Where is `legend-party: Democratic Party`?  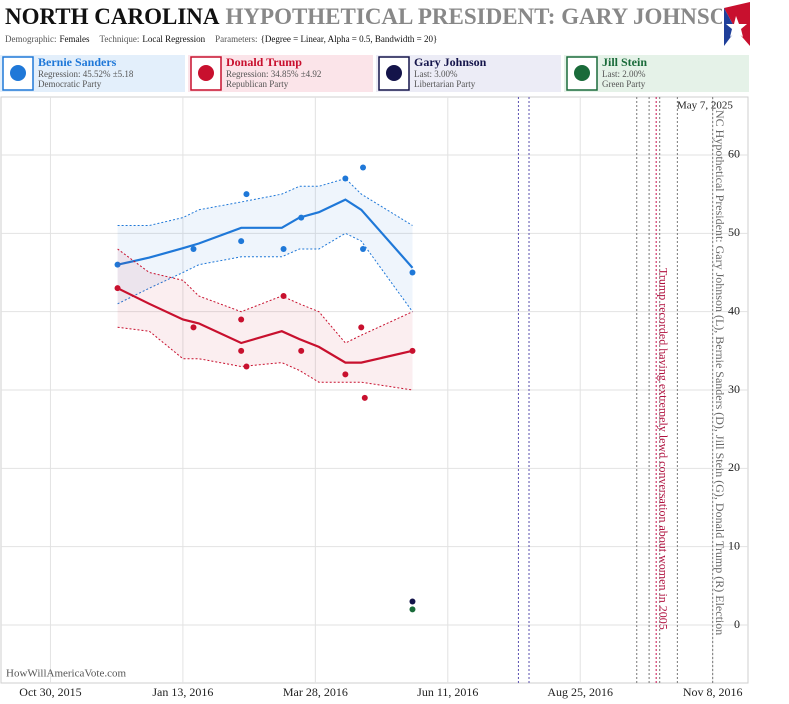
legend-party: Democratic Party is located at coordinates (70, 84).